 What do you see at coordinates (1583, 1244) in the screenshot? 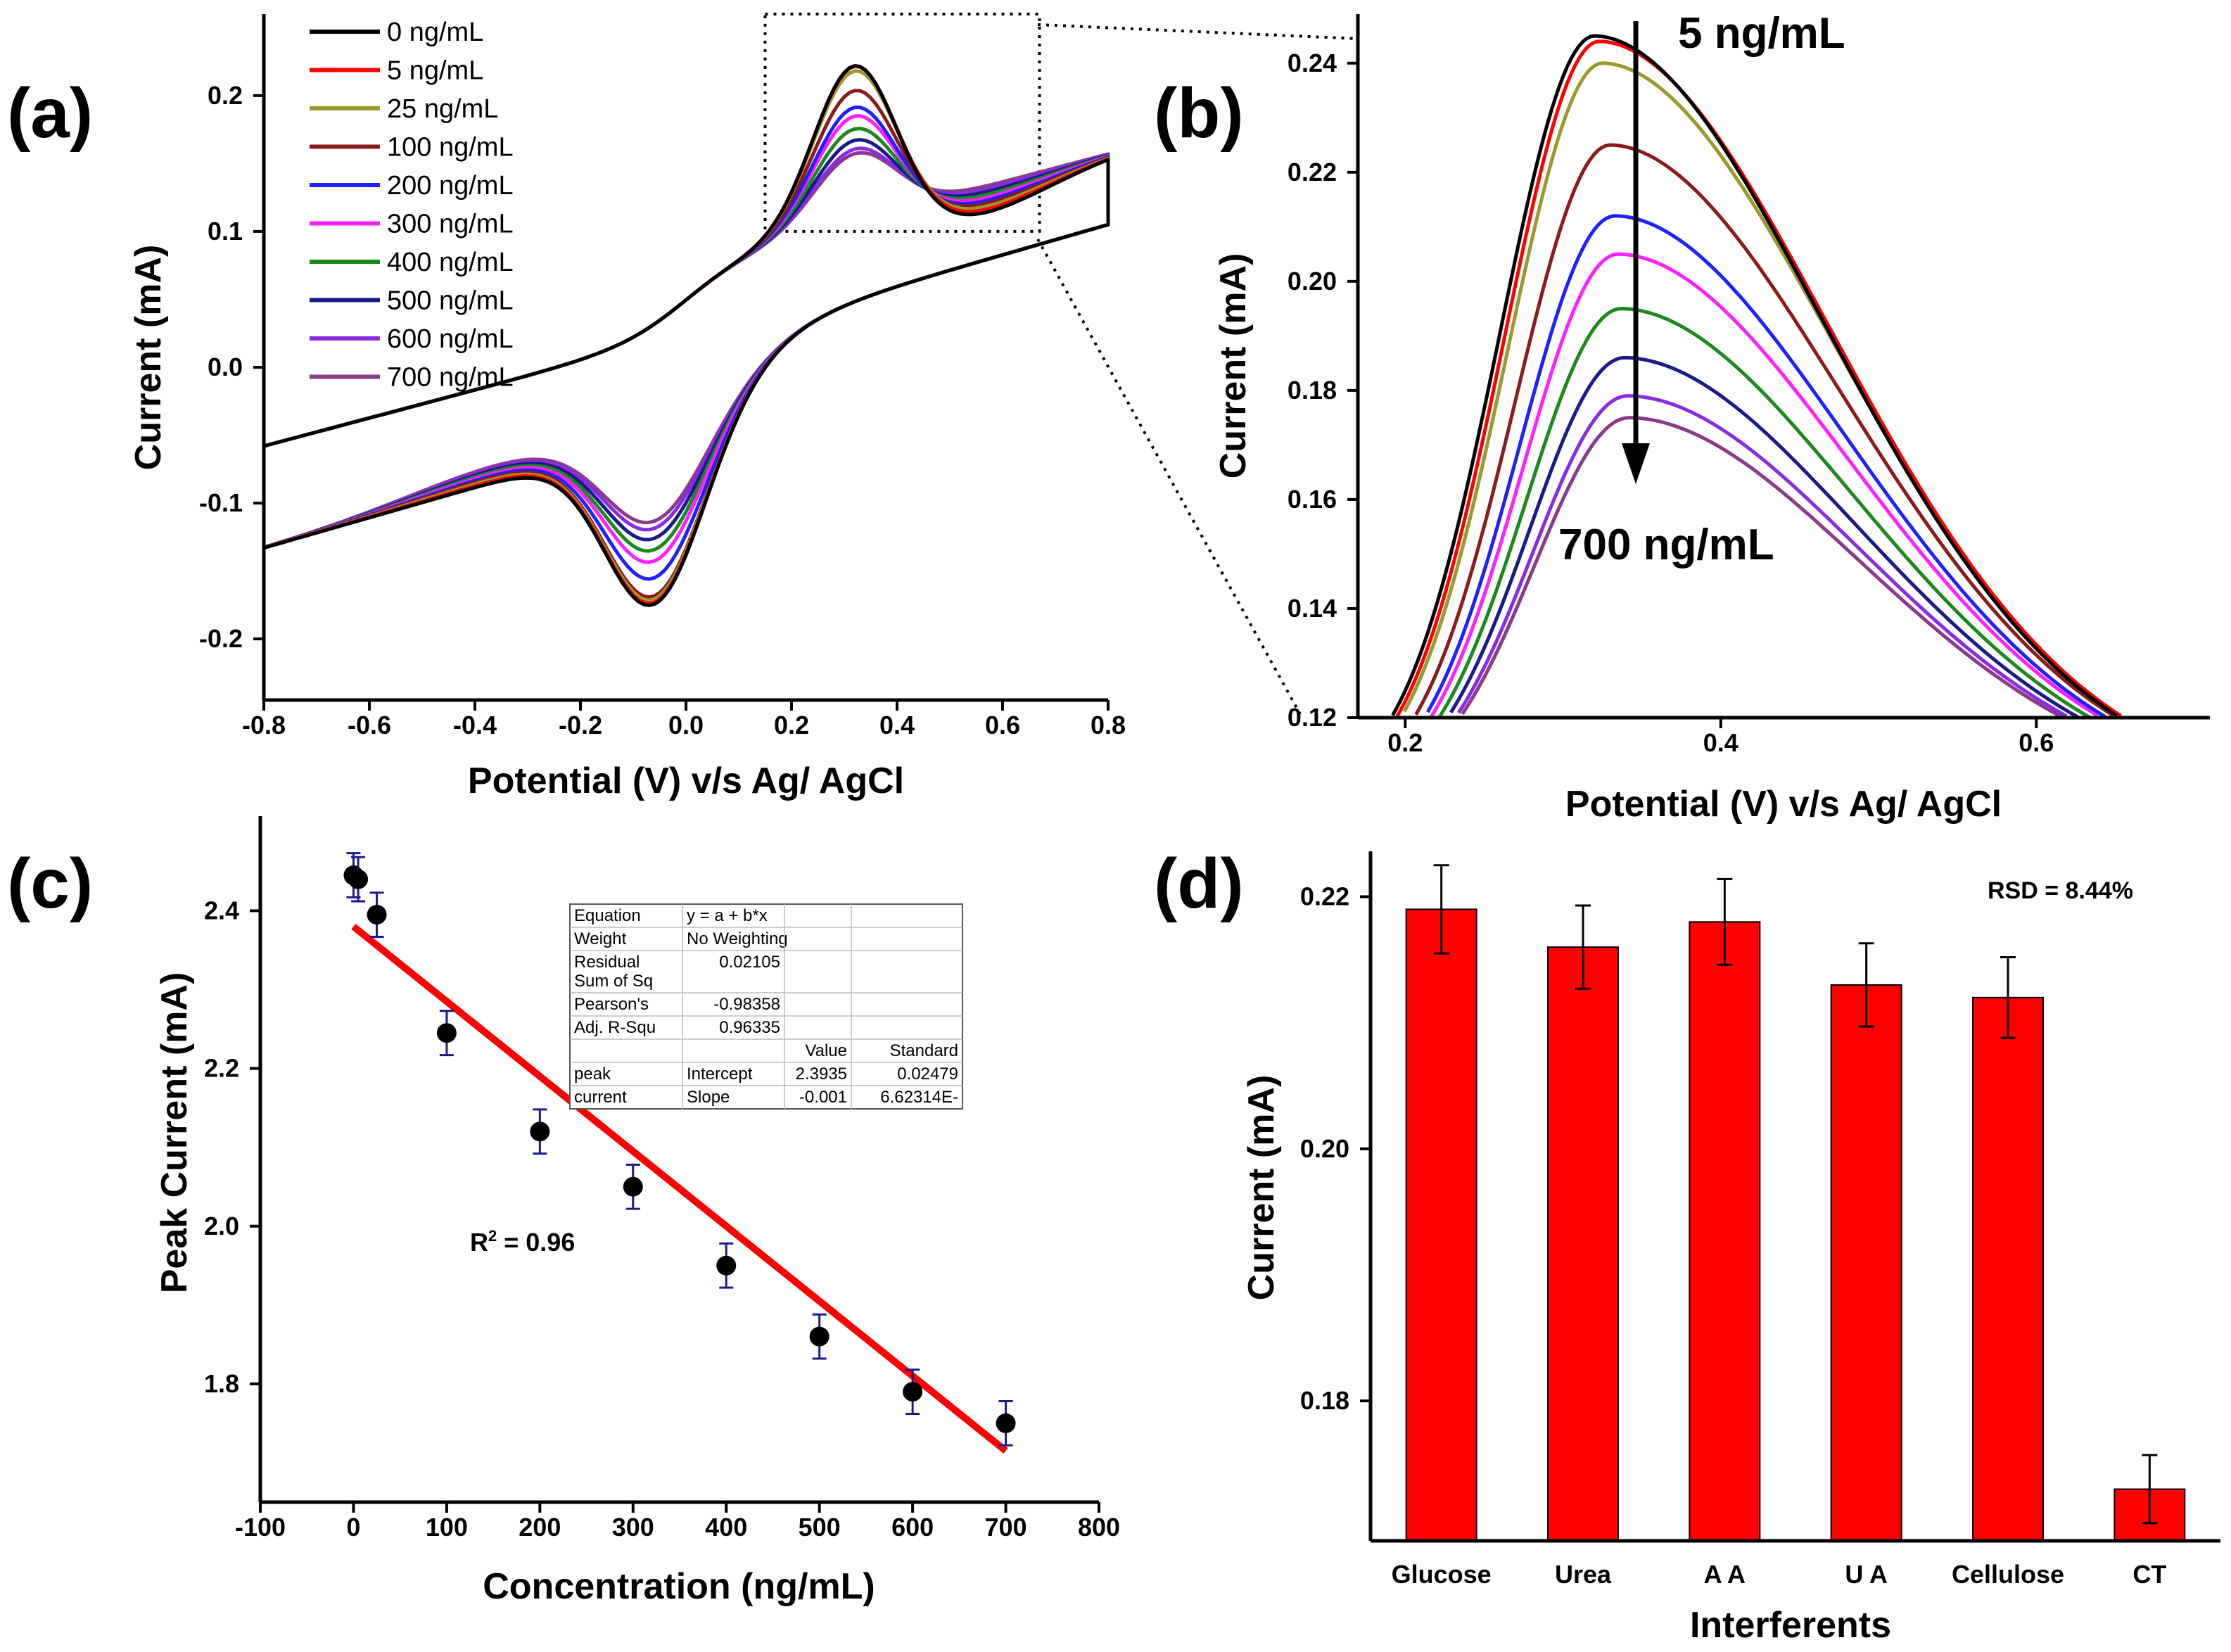
I see `bar-urea` at bounding box center [1583, 1244].